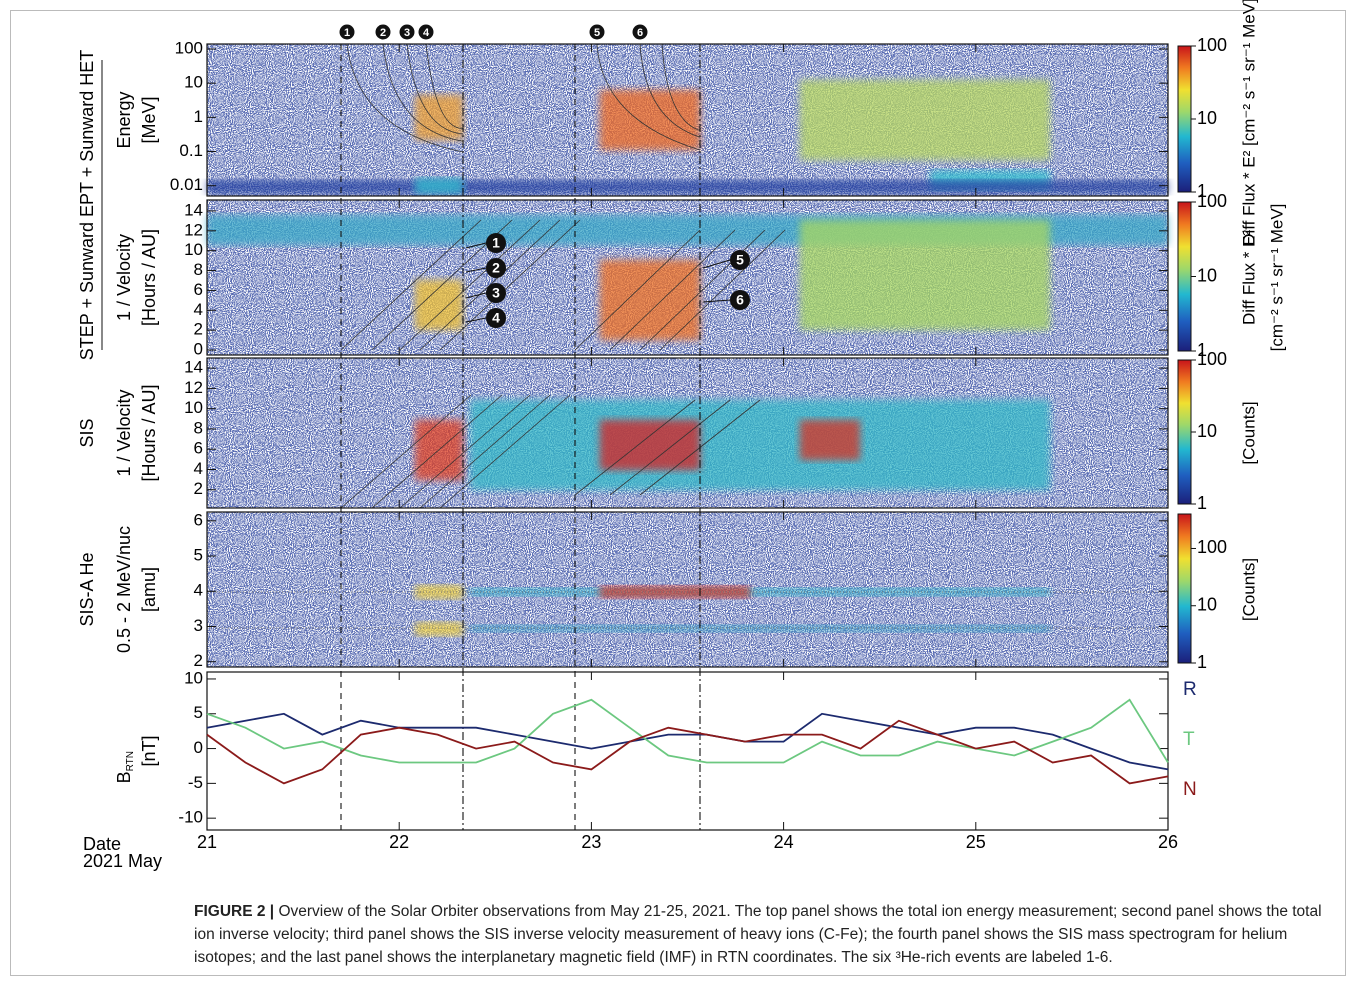  What do you see at coordinates (207, 842) in the screenshot?
I see `x-tick-label: 21` at bounding box center [207, 842].